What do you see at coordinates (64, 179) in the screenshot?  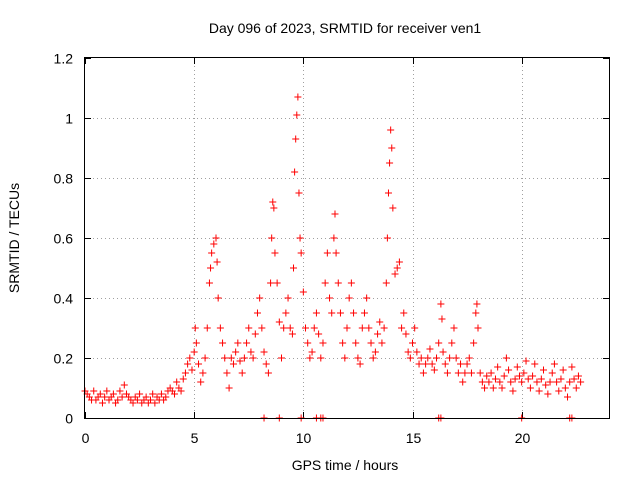 I see `y-tick-label: 0.8` at bounding box center [64, 179].